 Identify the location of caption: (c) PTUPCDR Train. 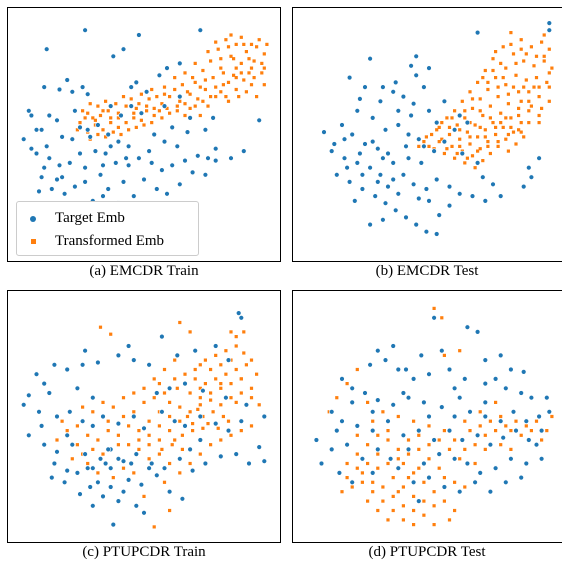
(144, 552).